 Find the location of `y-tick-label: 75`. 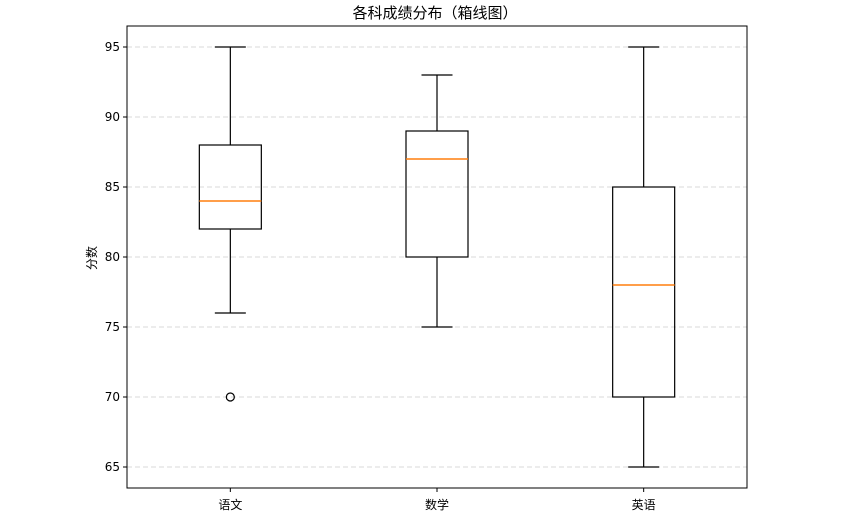

y-tick-label: 75 is located at coordinates (112, 327).